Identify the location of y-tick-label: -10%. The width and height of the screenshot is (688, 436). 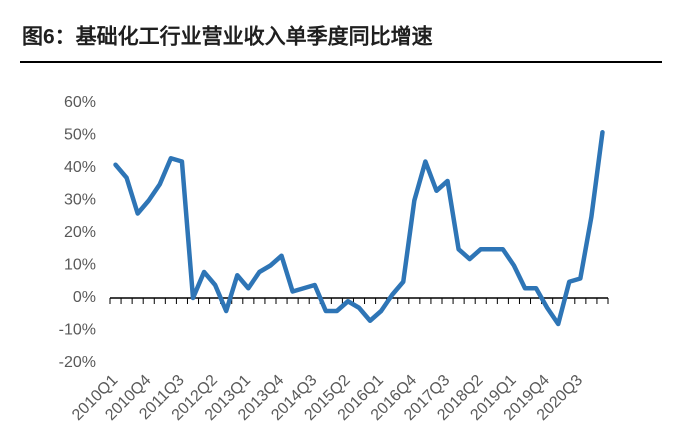
(77, 330).